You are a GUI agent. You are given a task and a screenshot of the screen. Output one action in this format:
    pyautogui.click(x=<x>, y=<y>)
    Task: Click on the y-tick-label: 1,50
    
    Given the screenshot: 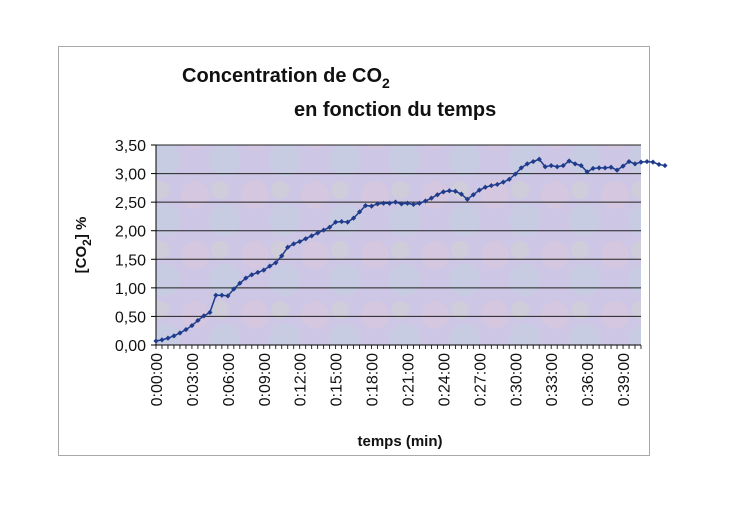 What is the action you would take?
    pyautogui.click(x=130, y=260)
    